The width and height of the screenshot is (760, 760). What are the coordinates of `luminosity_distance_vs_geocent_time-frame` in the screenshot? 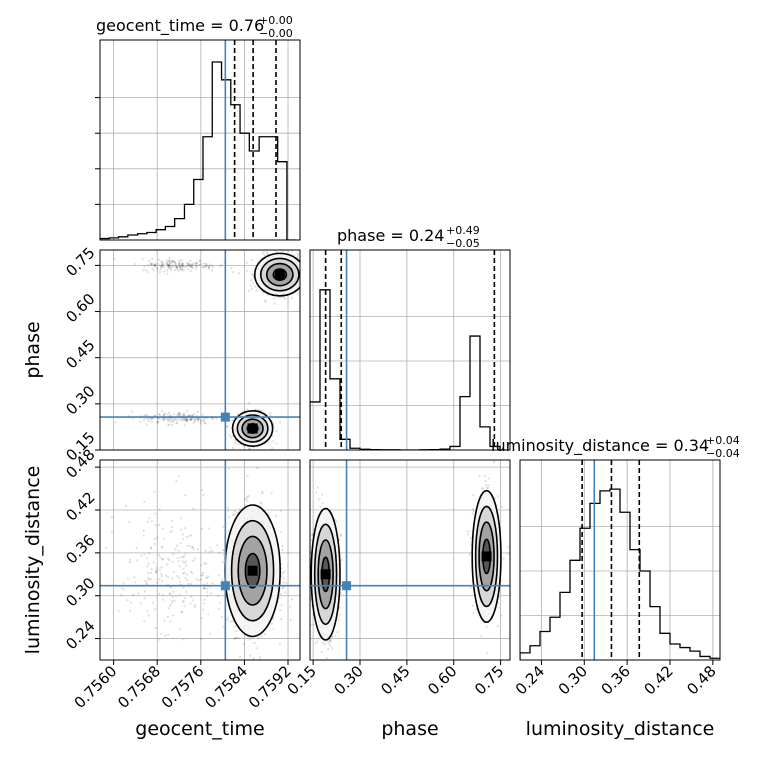 It's located at (200, 560).